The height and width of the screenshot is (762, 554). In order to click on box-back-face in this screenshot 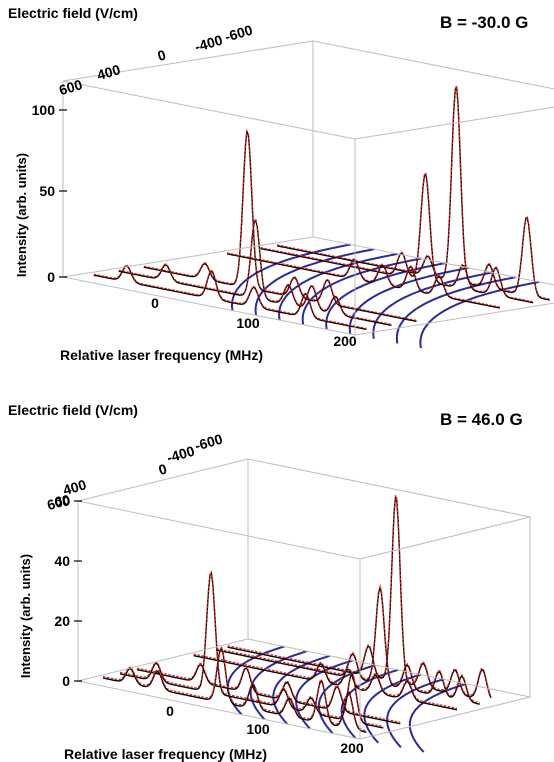, I will do `click(433, 163)`.